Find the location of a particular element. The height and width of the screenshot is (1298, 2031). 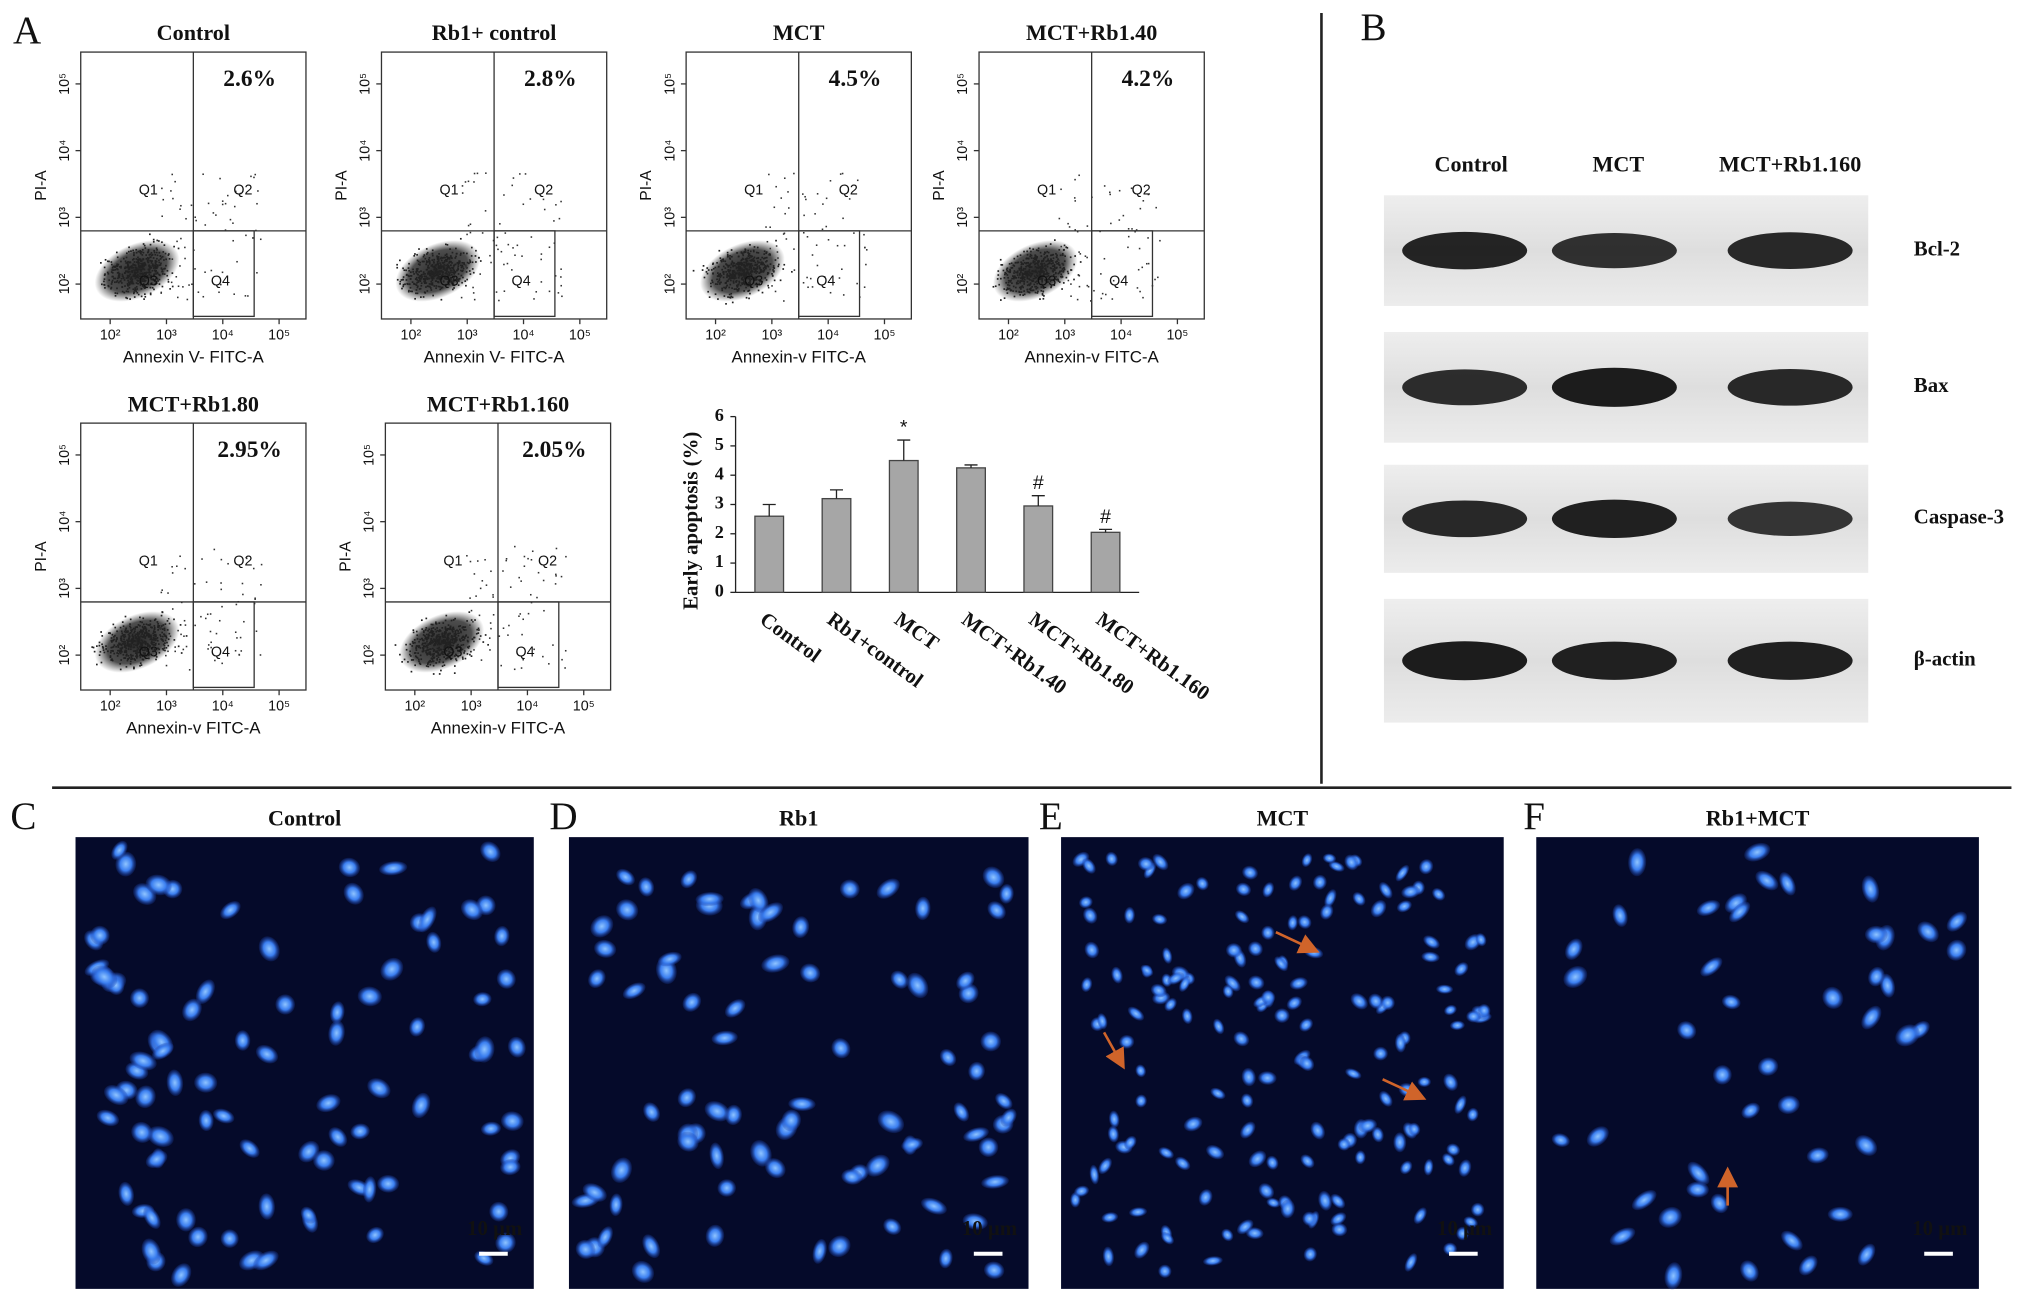

y-tick-label: 10⁵ is located at coordinates (670, 84).